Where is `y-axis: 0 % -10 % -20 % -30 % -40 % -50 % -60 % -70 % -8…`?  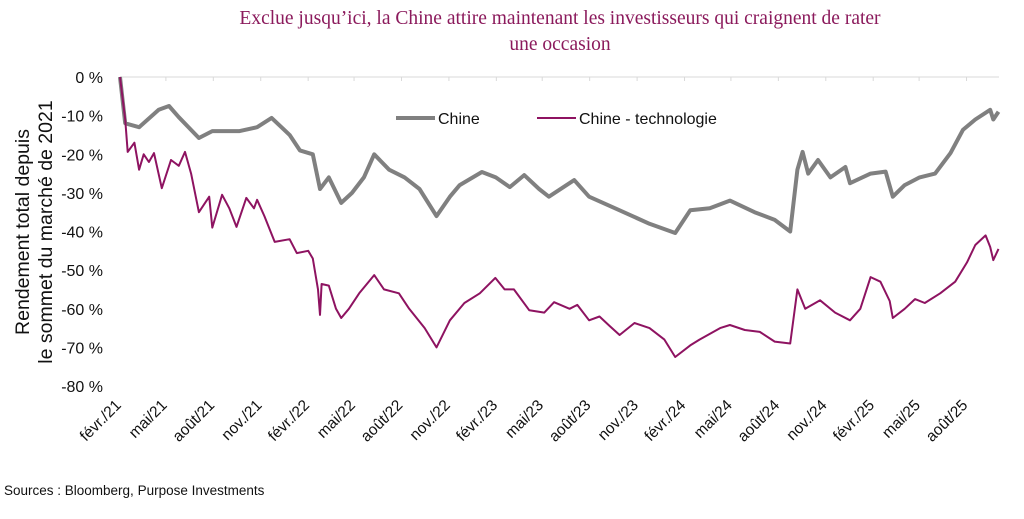
y-axis: 0 % -10 % -20 % -30 % -40 % -50 % -60 % -70 % -8… is located at coordinates (82, 233).